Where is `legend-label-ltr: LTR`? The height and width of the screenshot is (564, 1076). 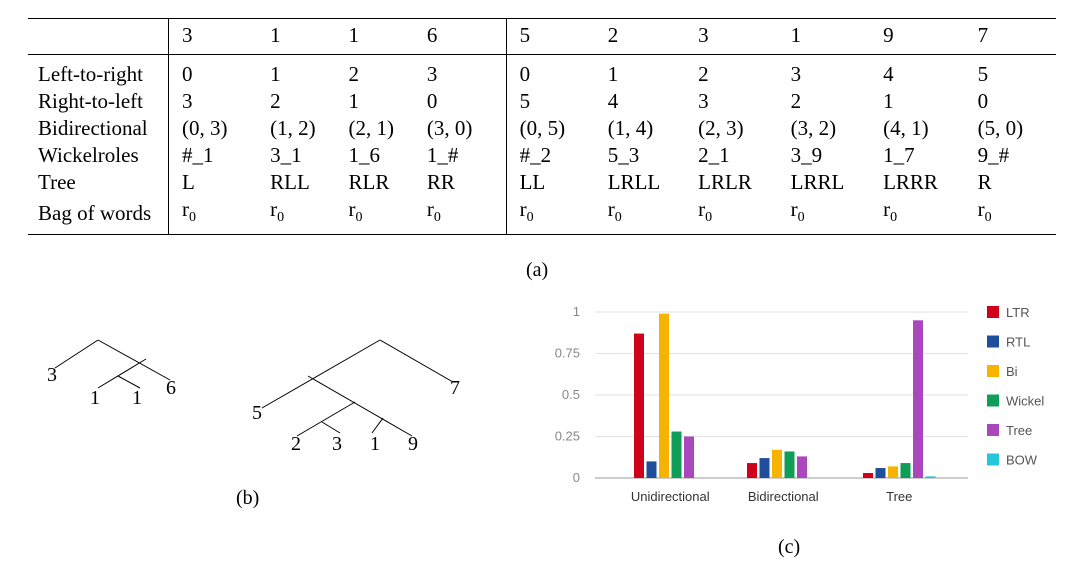 legend-label-ltr: LTR is located at coordinates (1018, 312).